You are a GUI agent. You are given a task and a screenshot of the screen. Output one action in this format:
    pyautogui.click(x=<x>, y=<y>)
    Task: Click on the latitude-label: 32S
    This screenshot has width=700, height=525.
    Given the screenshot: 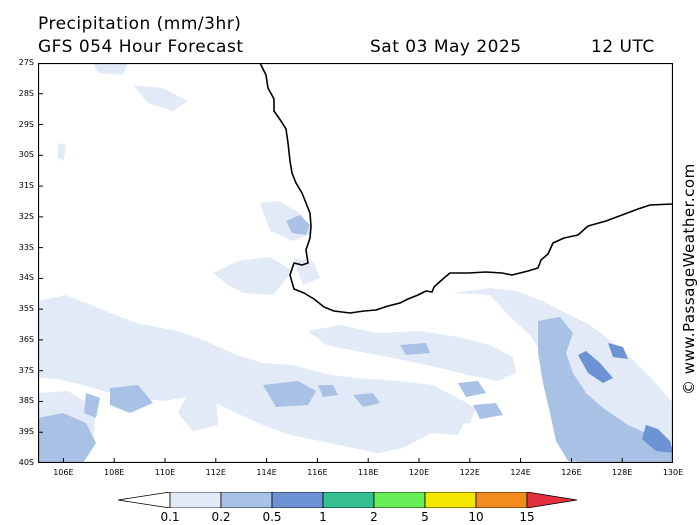 What is the action you would take?
    pyautogui.click(x=26, y=216)
    